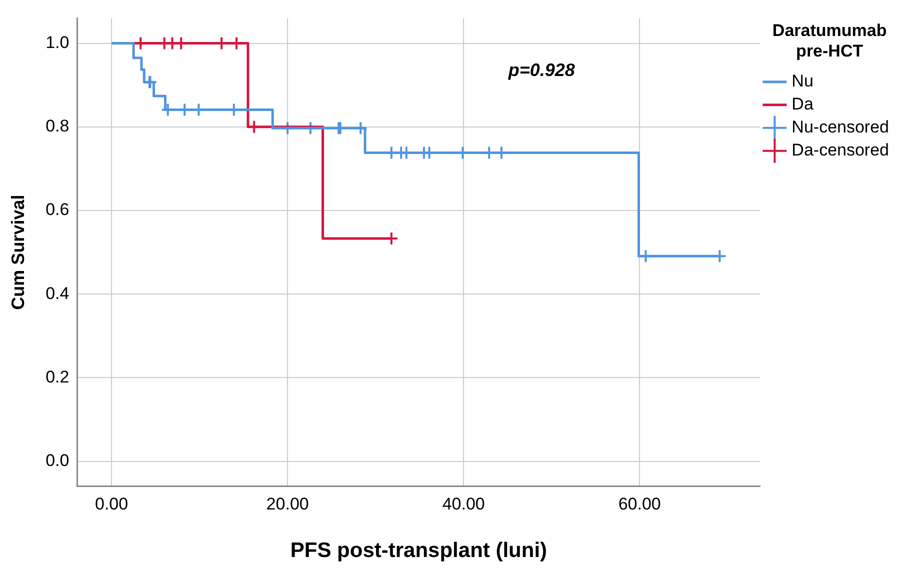  Describe the element at coordinates (111, 504) in the screenshot. I see `x-tick-label: 0.00` at that location.